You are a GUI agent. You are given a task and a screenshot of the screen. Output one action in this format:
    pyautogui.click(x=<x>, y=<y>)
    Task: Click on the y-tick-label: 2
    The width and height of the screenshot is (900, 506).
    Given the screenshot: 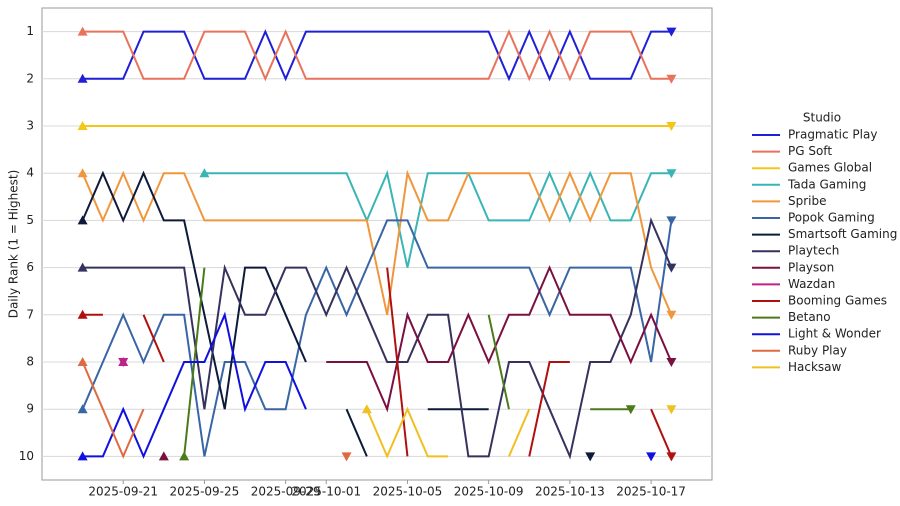 What is the action you would take?
    pyautogui.click(x=30, y=78)
    